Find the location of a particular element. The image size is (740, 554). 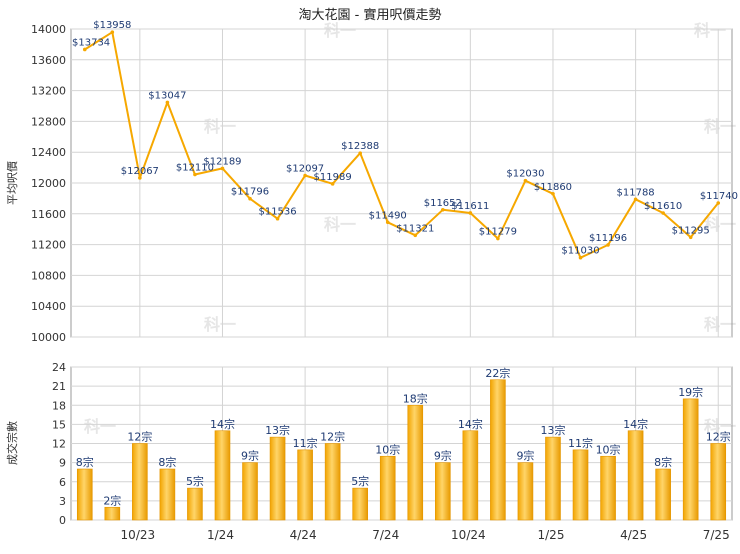

price-data-label: $11652 is located at coordinates (443, 203).